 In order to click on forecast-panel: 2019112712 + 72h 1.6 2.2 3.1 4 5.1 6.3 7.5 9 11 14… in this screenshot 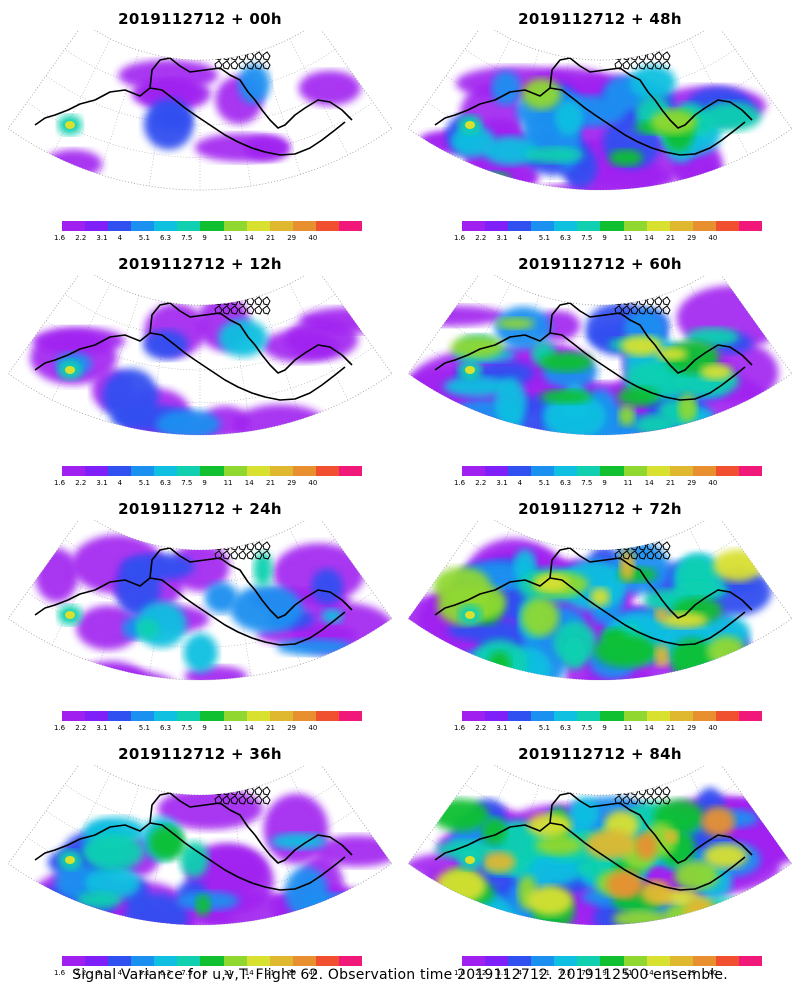, I will do `click(600, 612)`.